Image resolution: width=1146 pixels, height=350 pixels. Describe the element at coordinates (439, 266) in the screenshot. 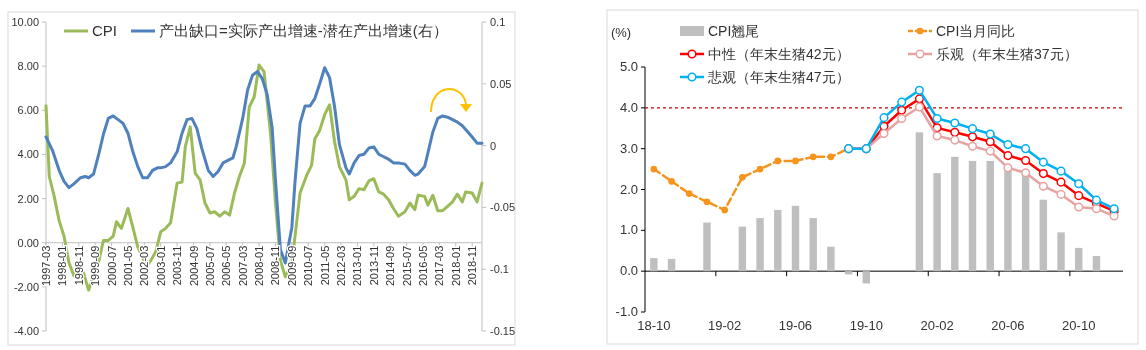

I see `x-tick-label: 2017-03` at that location.